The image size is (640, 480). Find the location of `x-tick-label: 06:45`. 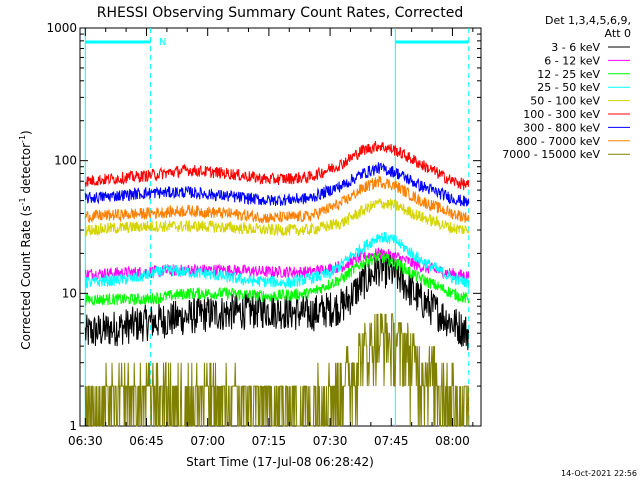

x-tick-label: 06:45 is located at coordinates (146, 441).